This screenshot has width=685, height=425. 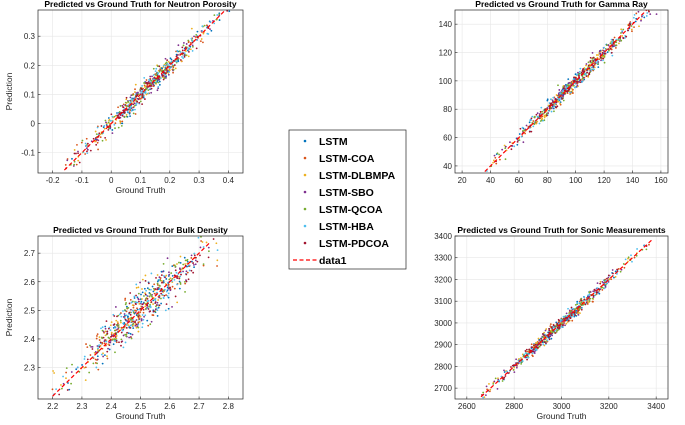 What do you see at coordinates (229, 180) in the screenshot?
I see `x-tick-label: 0.4` at bounding box center [229, 180].